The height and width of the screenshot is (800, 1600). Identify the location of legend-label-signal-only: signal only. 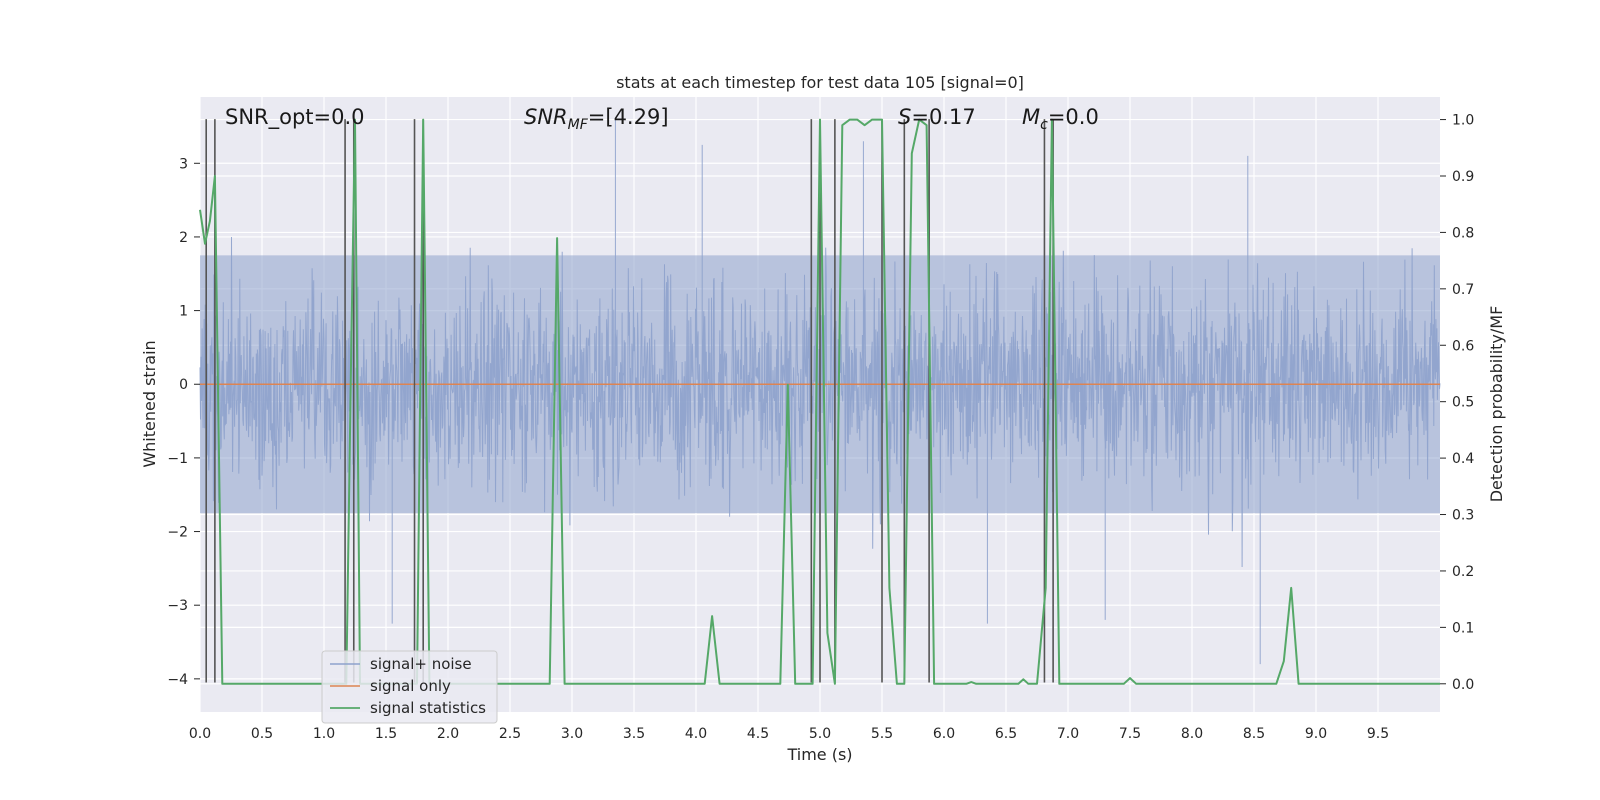
(410, 686).